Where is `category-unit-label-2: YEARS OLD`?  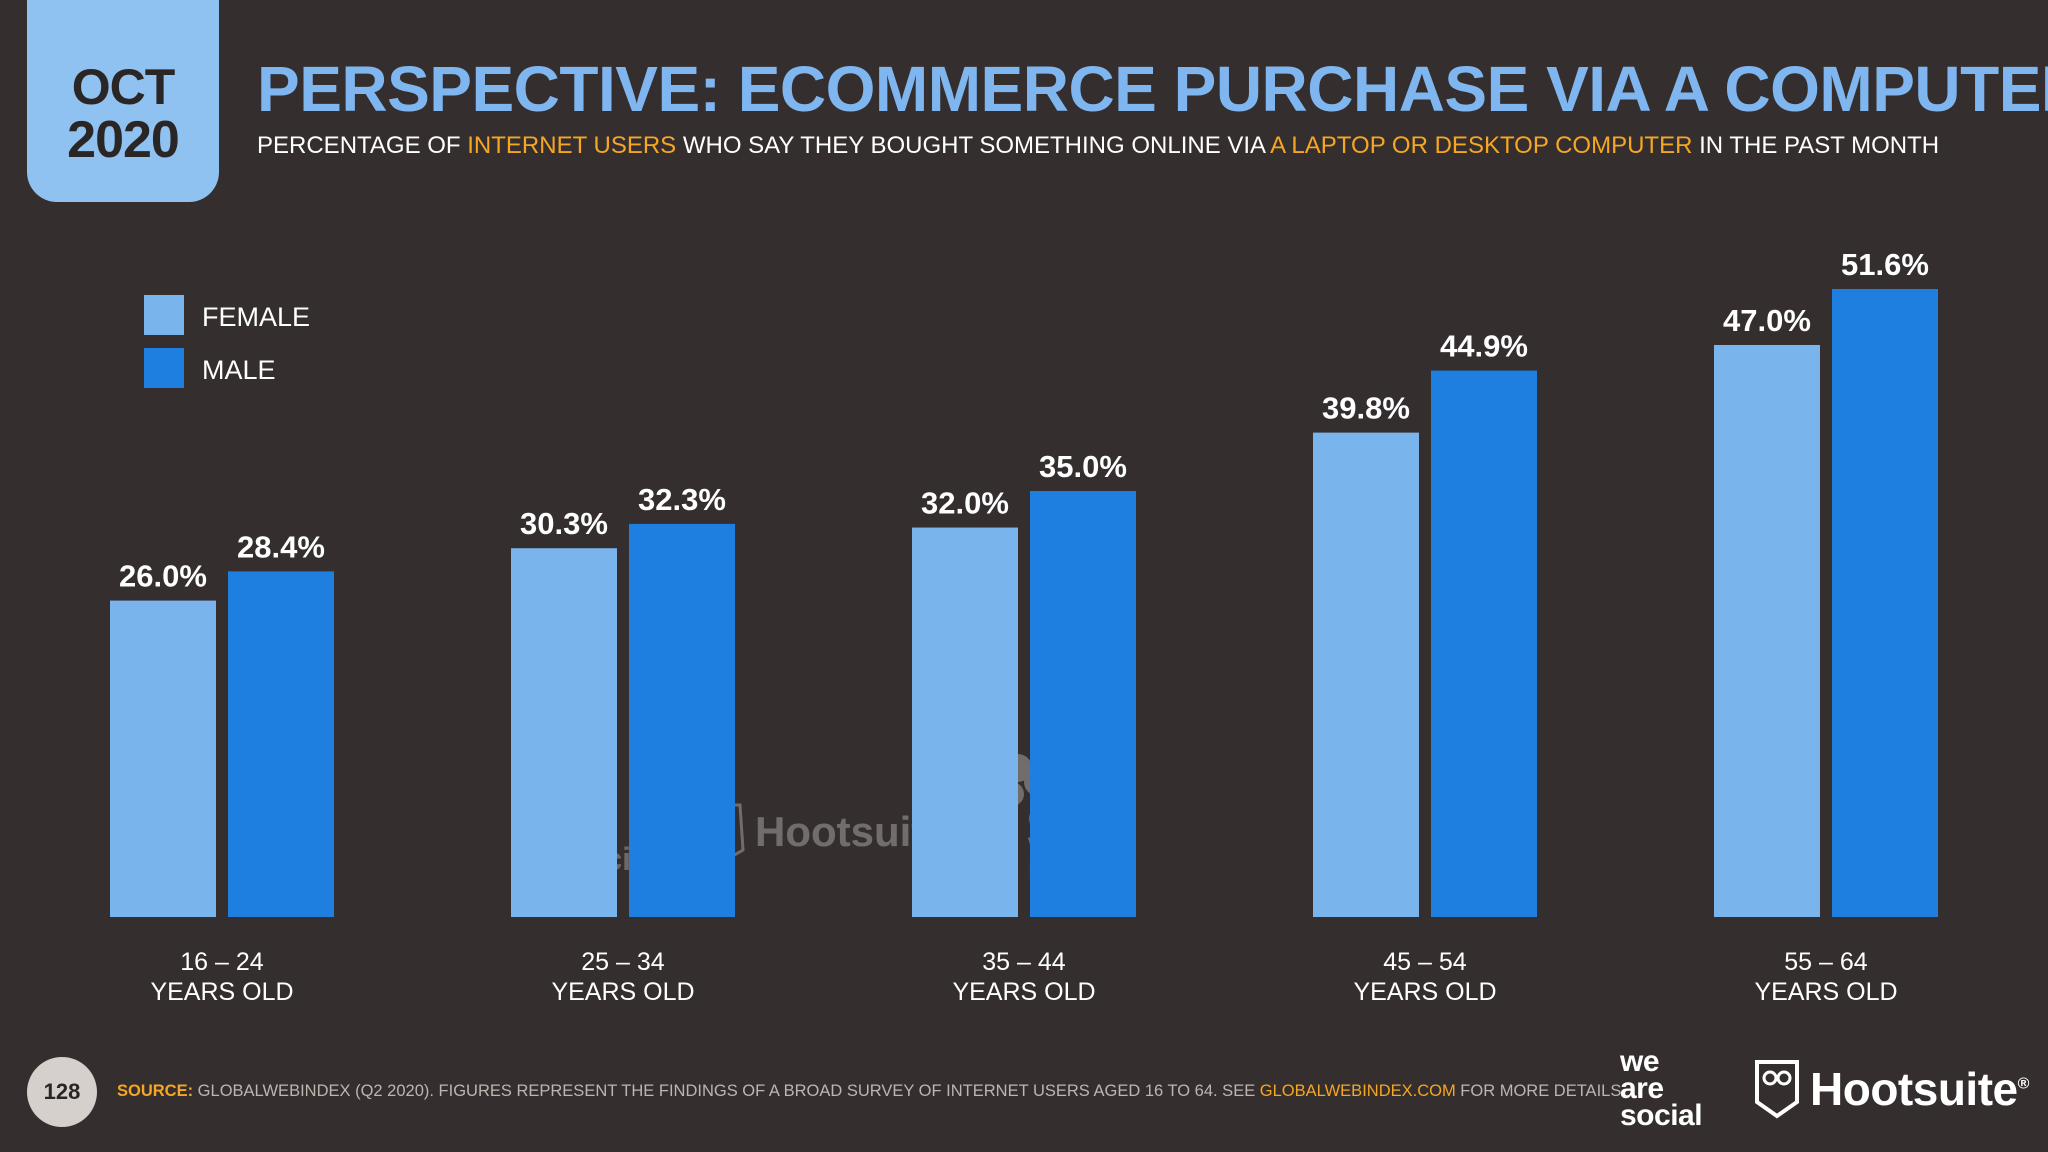 category-unit-label-2: YEARS OLD is located at coordinates (622, 992).